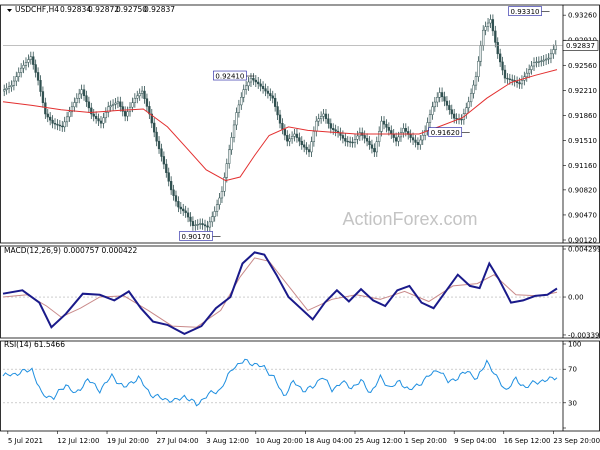 Image resolution: width=600 pixels, height=450 pixels. What do you see at coordinates (328, 441) in the screenshot?
I see `x-tick-label: 18 Aug 04:00` at bounding box center [328, 441].